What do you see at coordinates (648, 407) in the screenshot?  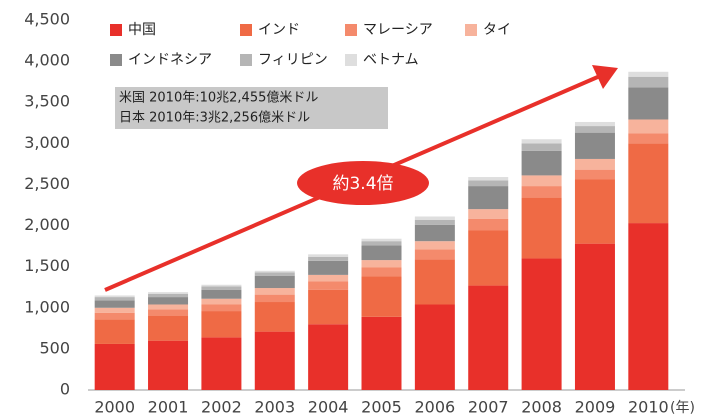 I see `x-tick-label: 2010` at bounding box center [648, 407].